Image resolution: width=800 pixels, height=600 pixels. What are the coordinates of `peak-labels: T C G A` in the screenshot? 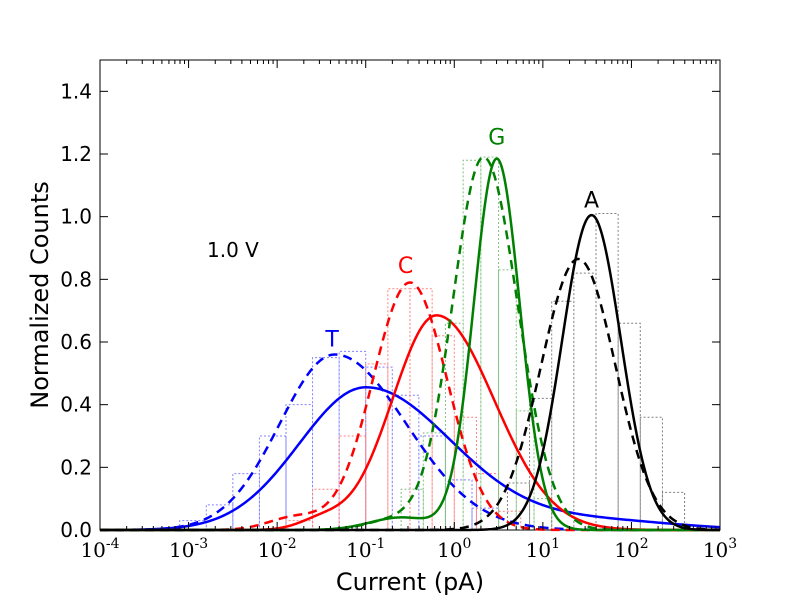 It's located at (461, 239).